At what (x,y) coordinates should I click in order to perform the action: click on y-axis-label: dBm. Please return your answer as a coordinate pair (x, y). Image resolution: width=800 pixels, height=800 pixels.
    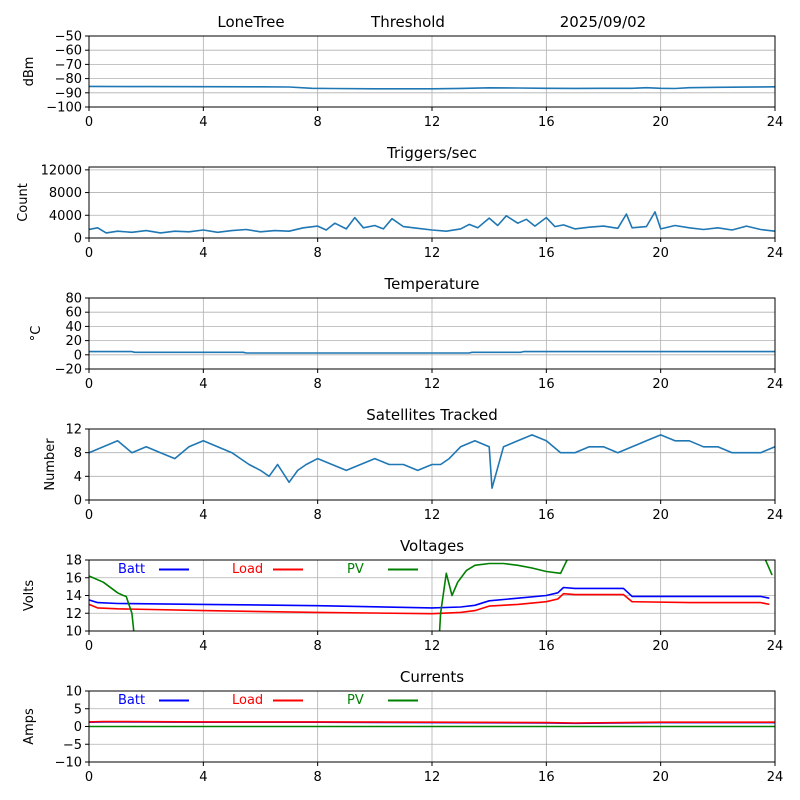
    Looking at the image, I should click on (29, 72).